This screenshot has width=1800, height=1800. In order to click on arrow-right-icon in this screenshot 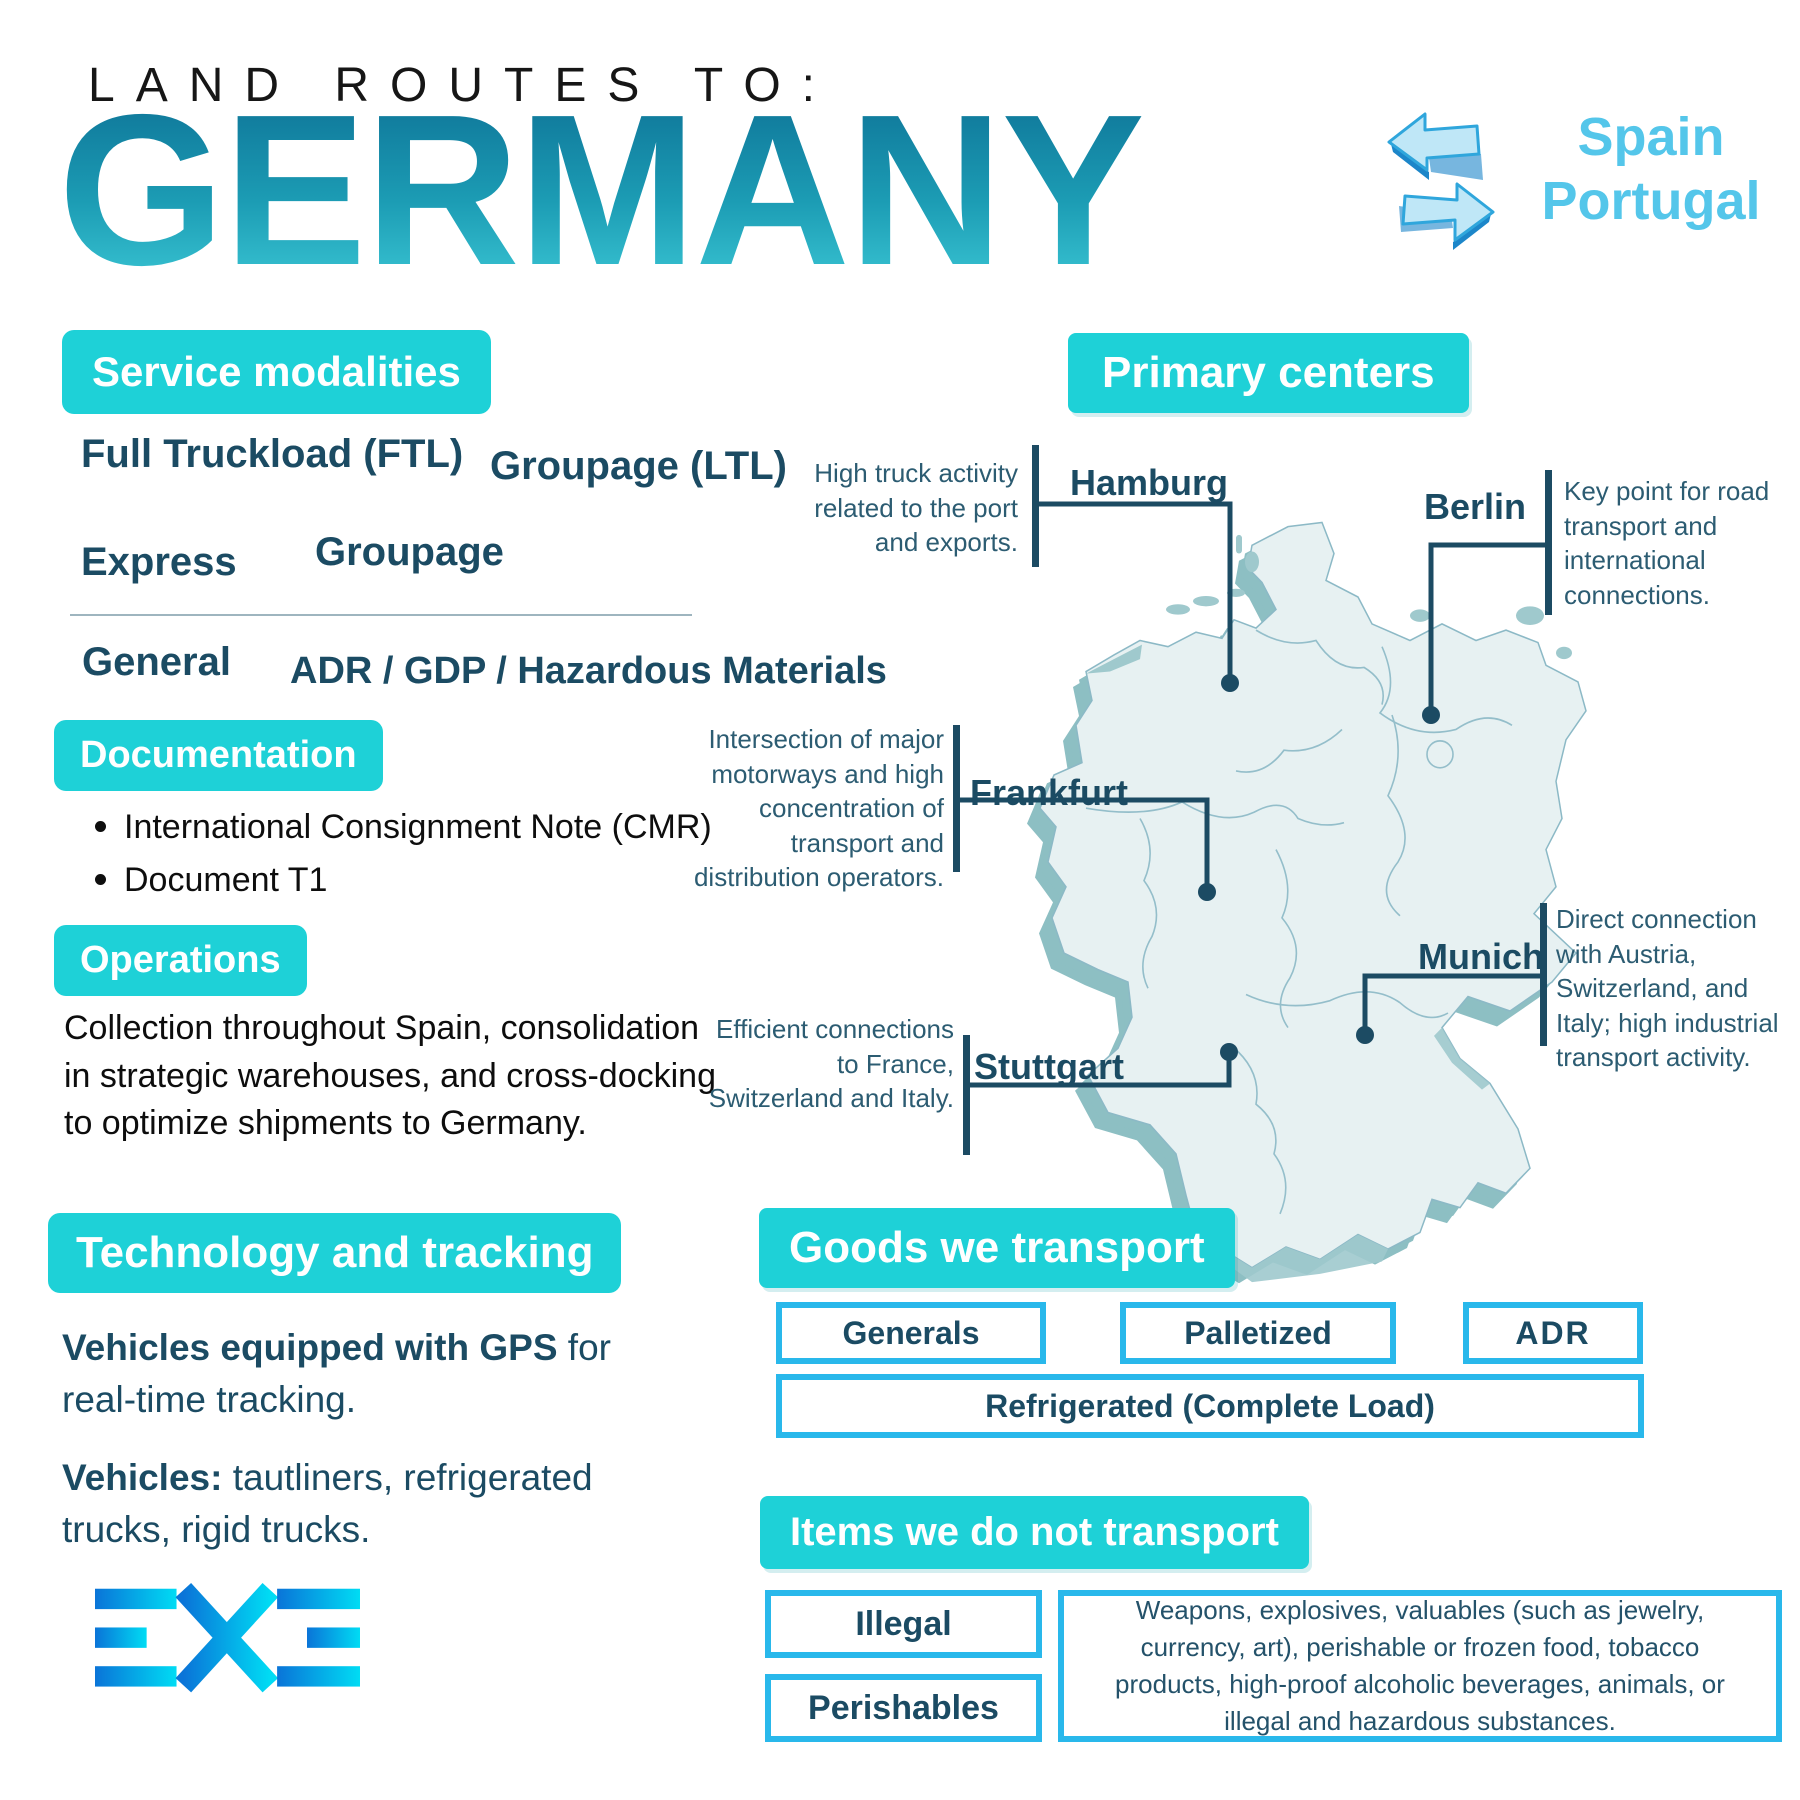, I will do `click(1447, 216)`.